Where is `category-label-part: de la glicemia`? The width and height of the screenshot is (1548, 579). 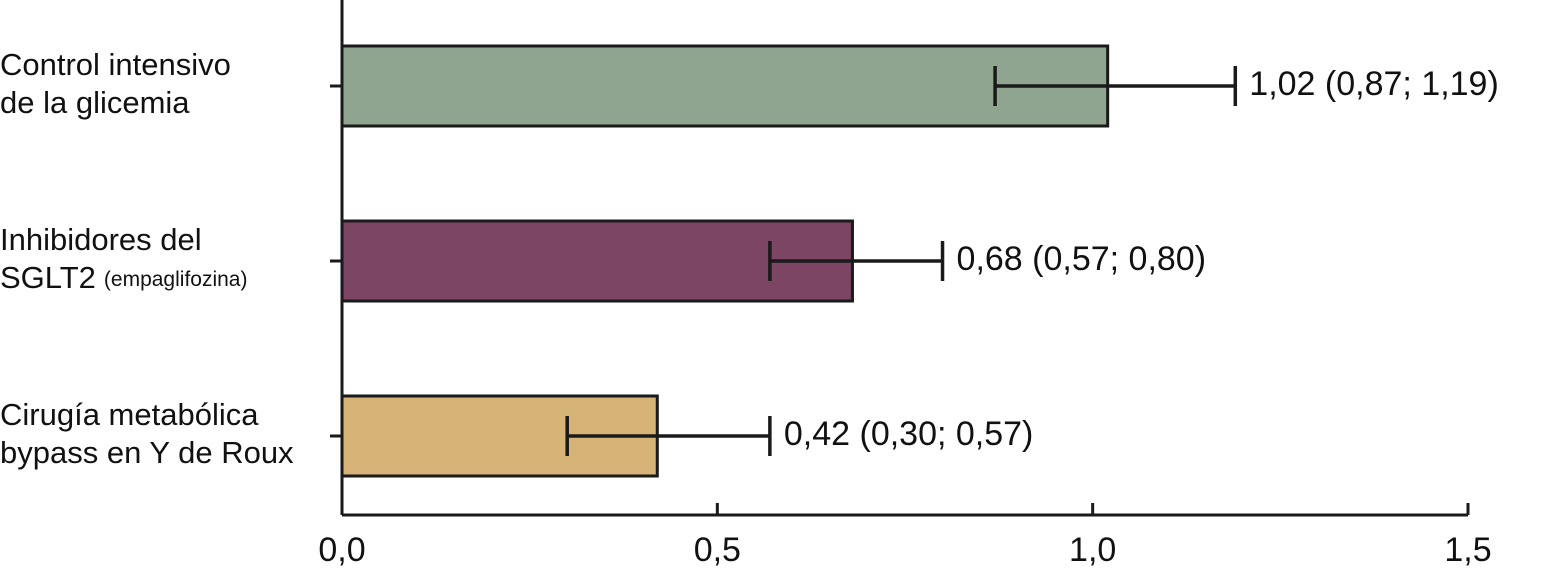 category-label-part: de la glicemia is located at coordinates (95, 102).